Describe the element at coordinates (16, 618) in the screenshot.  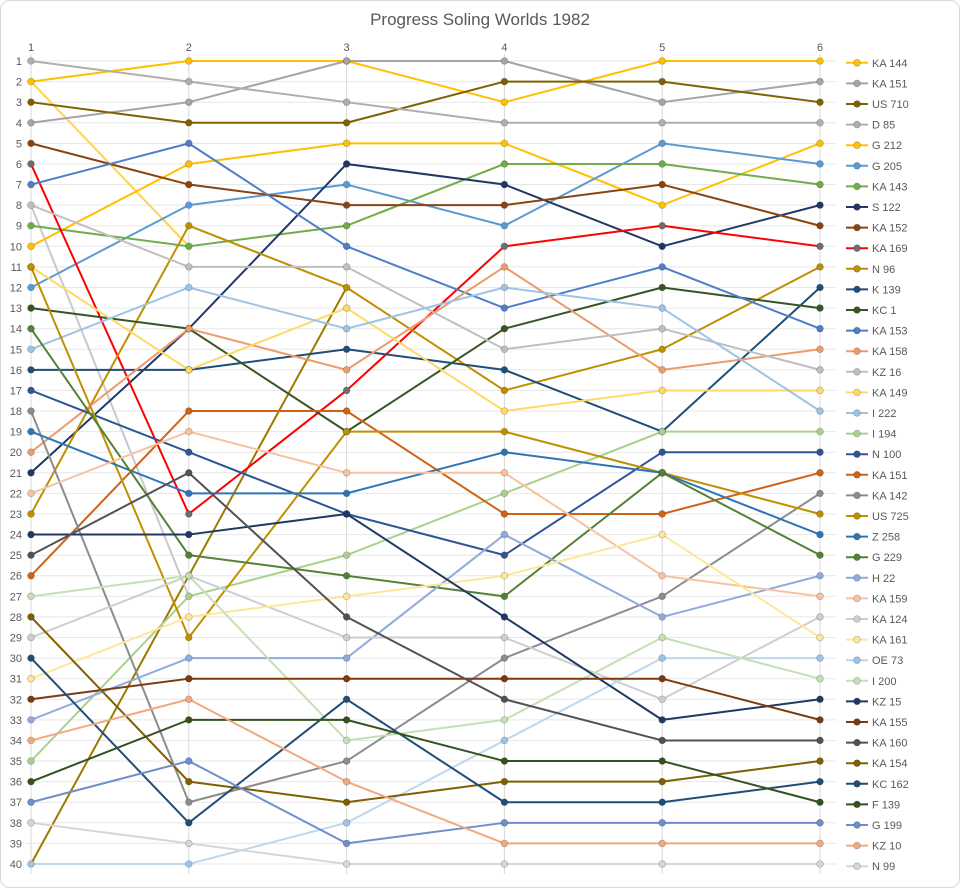
I see `svg-text: 28` at that location.